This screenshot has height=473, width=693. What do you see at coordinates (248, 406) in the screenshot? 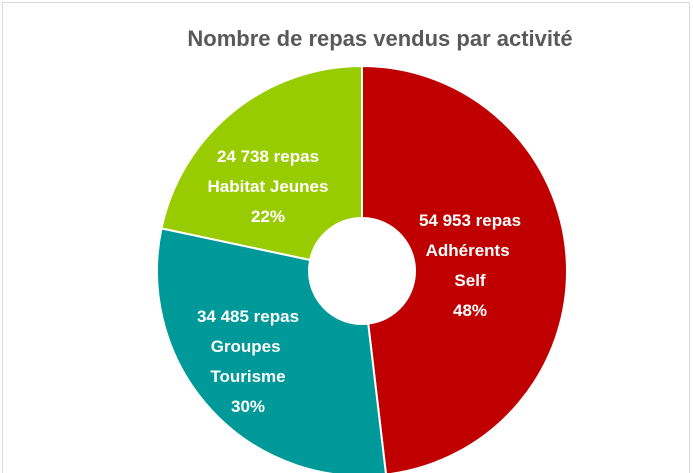
I see `percentage-label: 30%` at bounding box center [248, 406].